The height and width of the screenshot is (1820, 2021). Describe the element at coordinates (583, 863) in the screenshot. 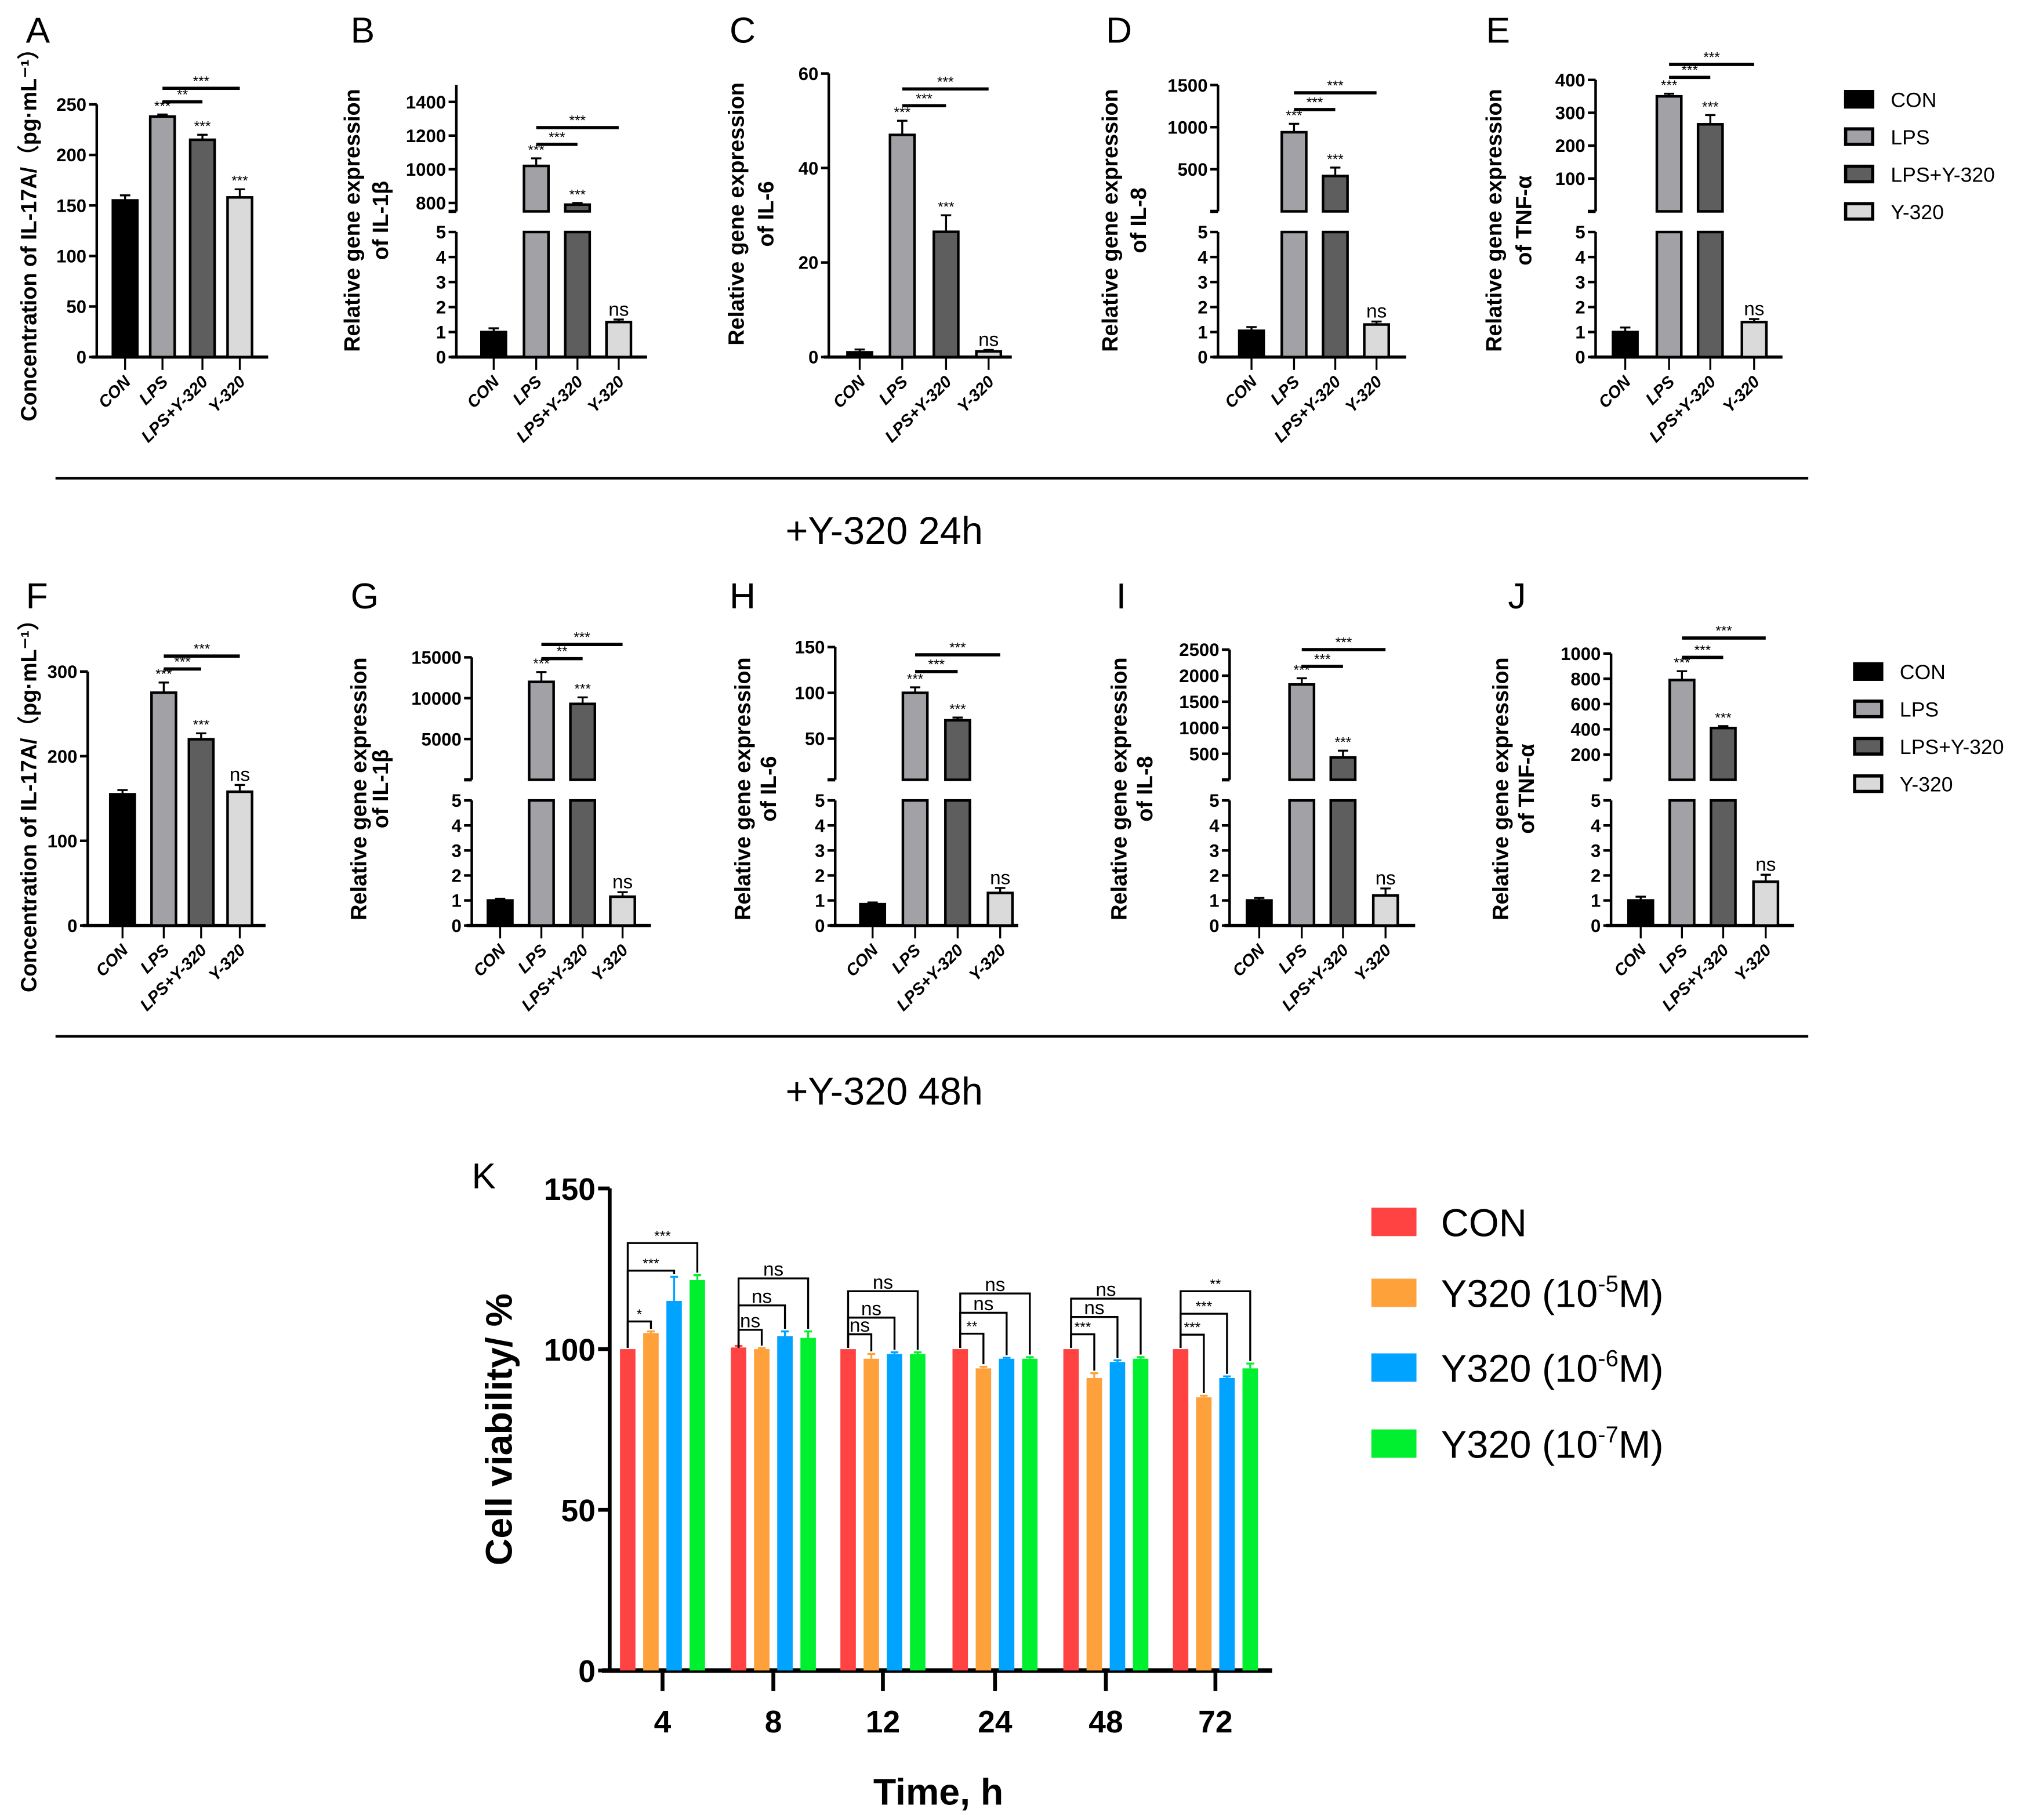

I see `bar-g-2-lower` at that location.